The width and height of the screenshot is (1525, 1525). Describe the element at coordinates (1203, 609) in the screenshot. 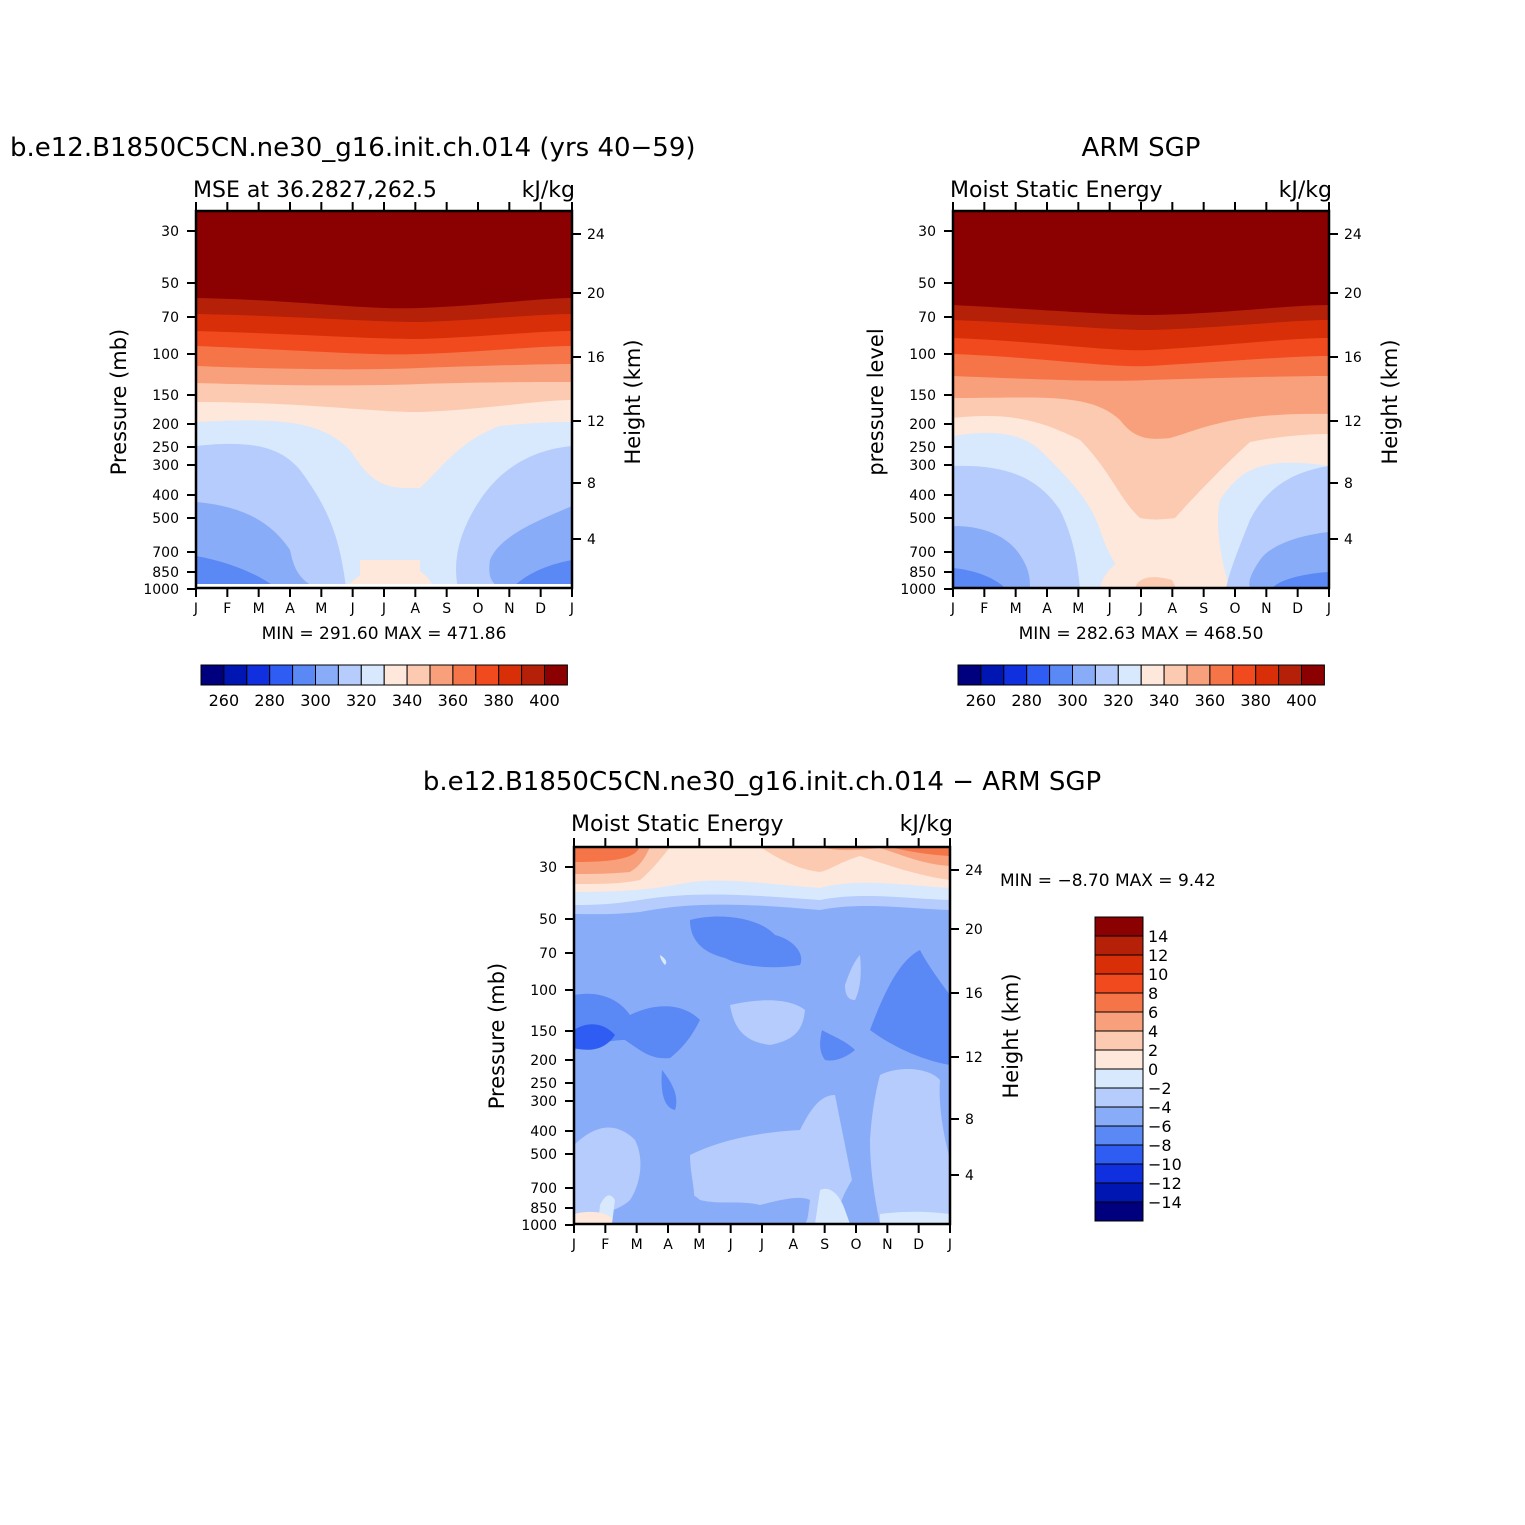

I see `obs-x-tick-label: S` at that location.